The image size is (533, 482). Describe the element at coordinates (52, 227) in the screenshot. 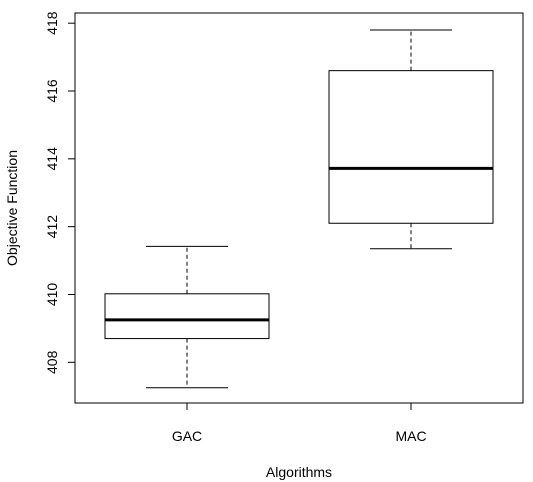

I see `y-tick-label: 412` at that location.